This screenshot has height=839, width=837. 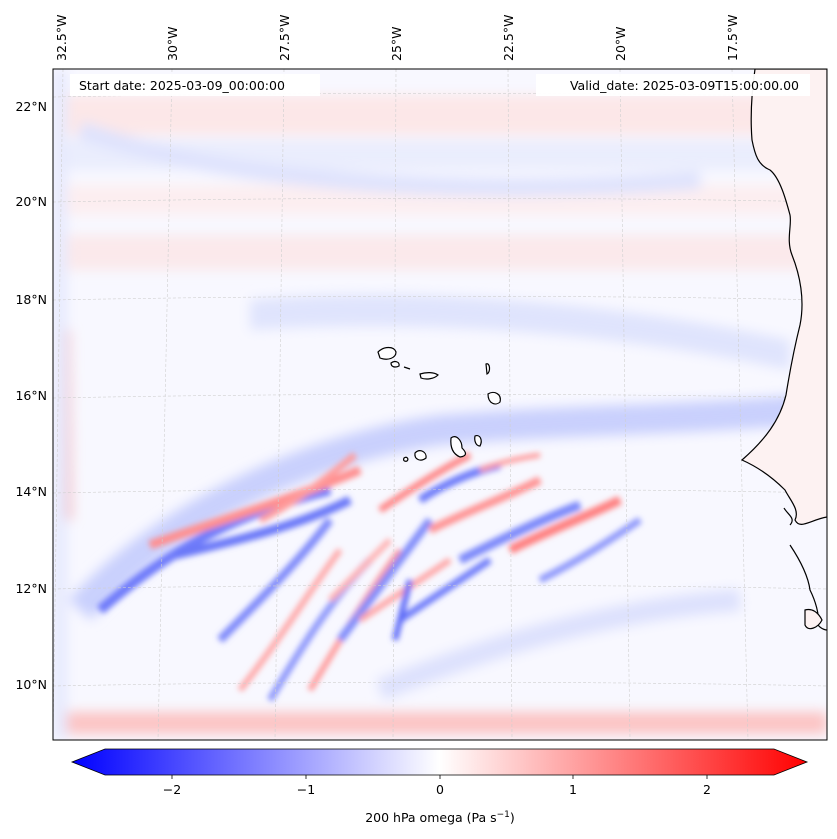 What do you see at coordinates (439, 762) in the screenshot?
I see `colorbar-body` at bounding box center [439, 762].